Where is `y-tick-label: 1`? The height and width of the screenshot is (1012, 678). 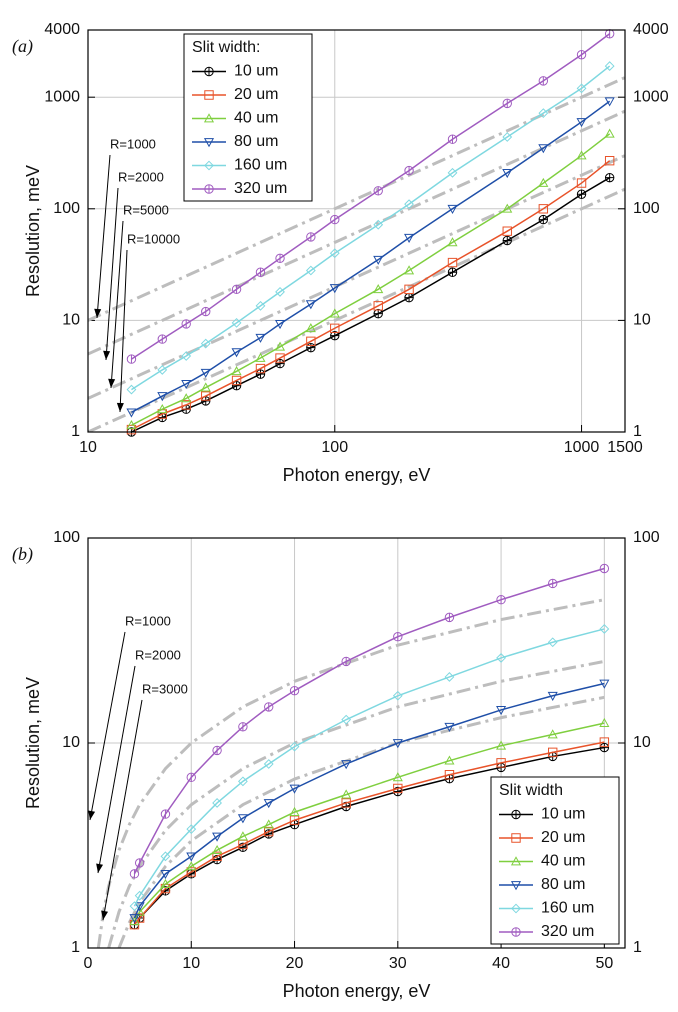 y-tick-label: 1 is located at coordinates (75, 431).